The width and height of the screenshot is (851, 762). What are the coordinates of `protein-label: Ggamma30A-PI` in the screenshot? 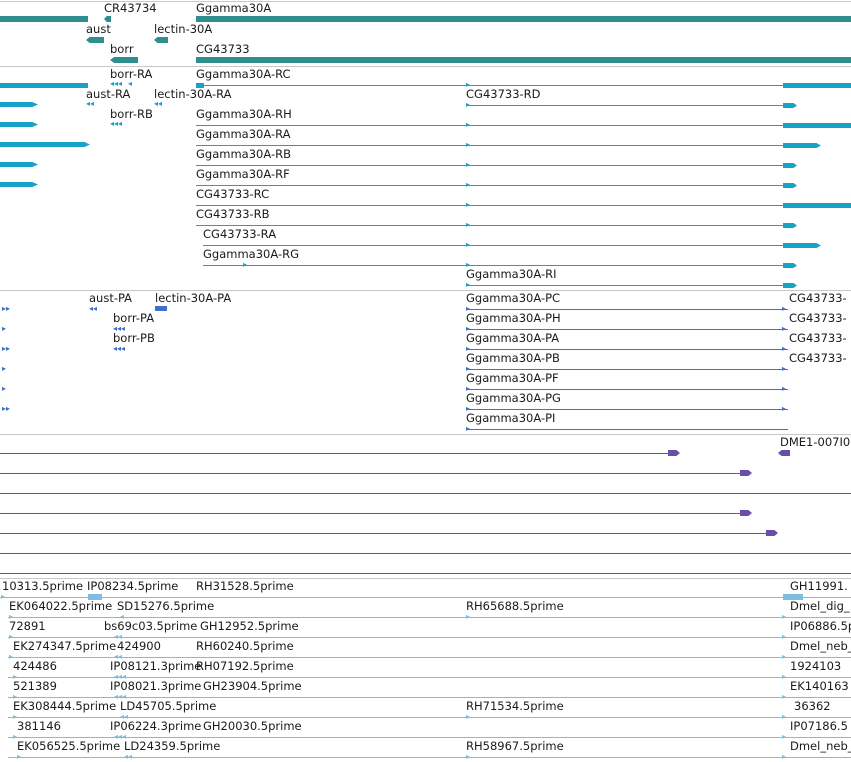 It's located at (511, 418).